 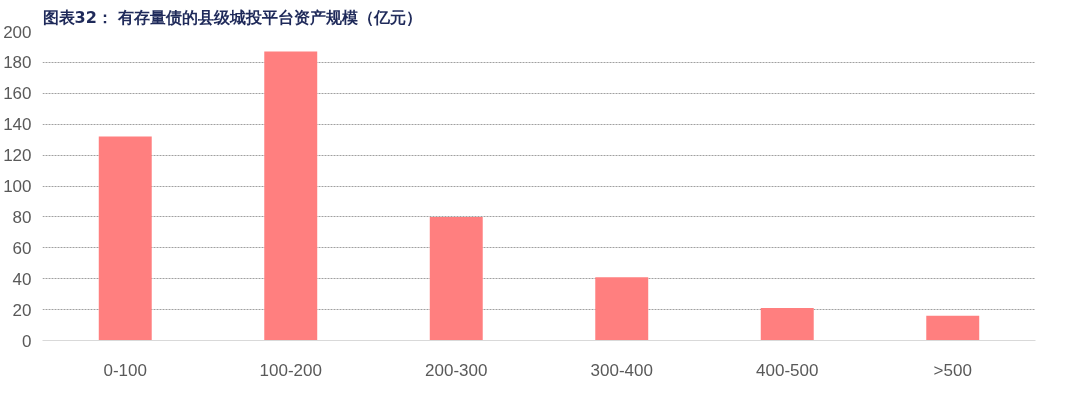 I want to click on y-tick-label: 80, so click(x=22, y=217).